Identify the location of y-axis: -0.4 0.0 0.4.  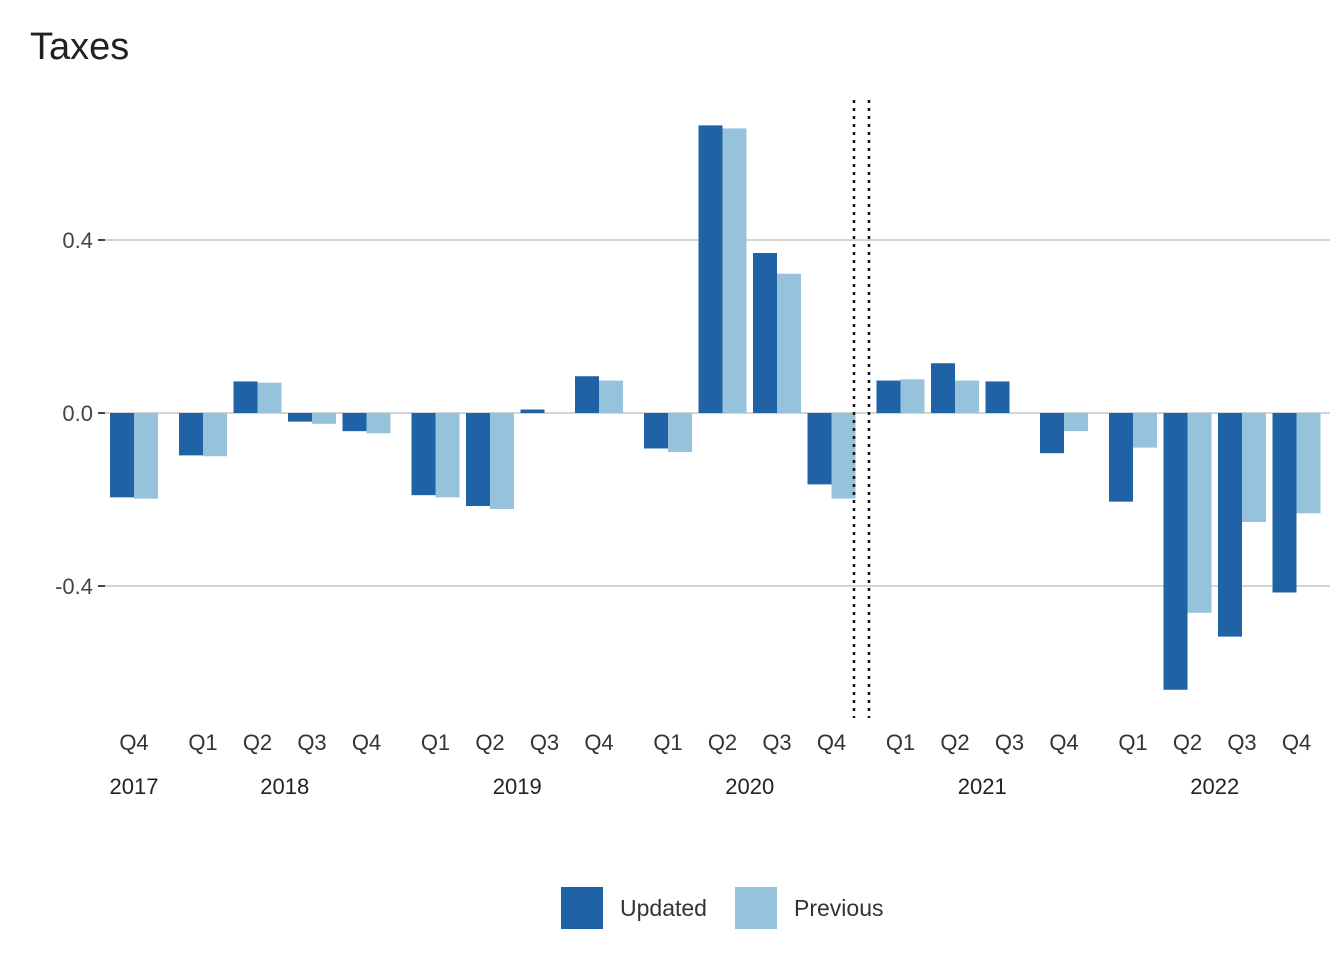
(80, 413).